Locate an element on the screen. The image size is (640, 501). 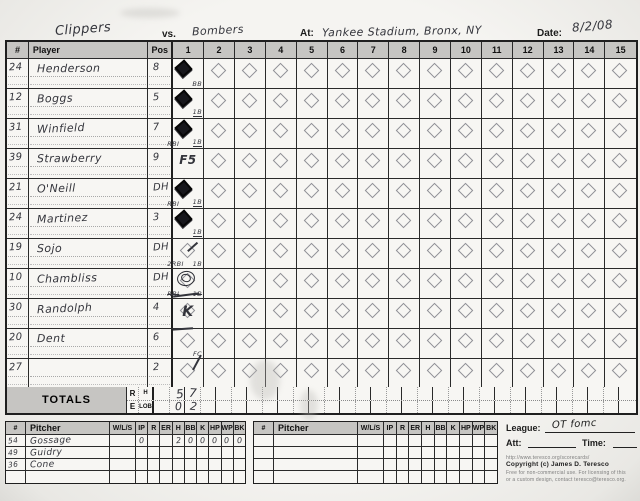
pitcher-col-hp: HP is located at coordinates (215, 428).